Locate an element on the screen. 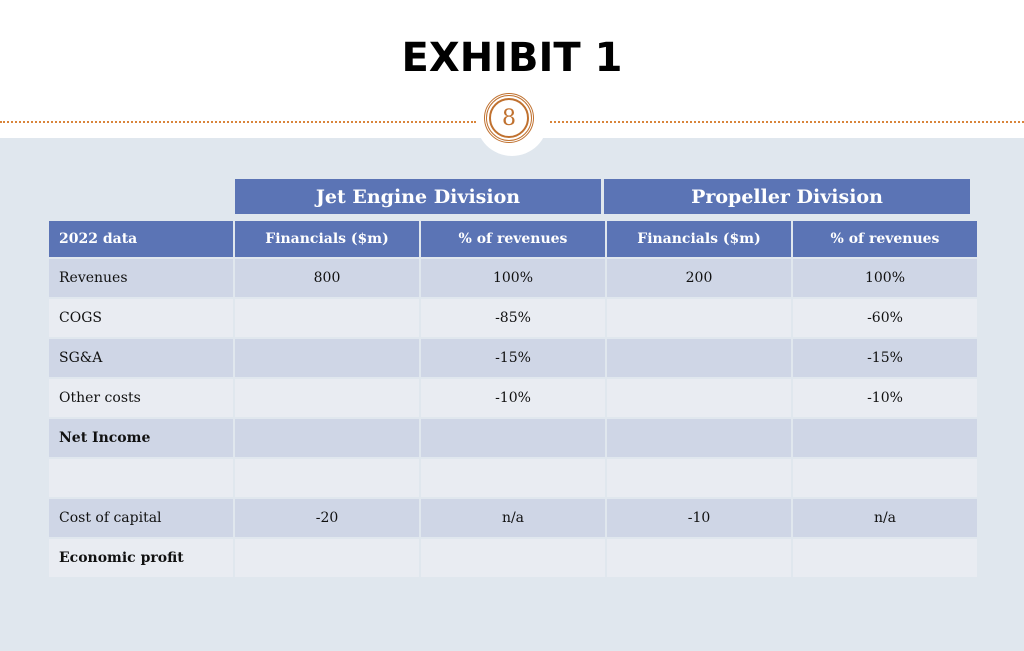 The width and height of the screenshot is (1024, 651). table-row: Cost of capital -20 n/a -10 n/a is located at coordinates (513, 518).